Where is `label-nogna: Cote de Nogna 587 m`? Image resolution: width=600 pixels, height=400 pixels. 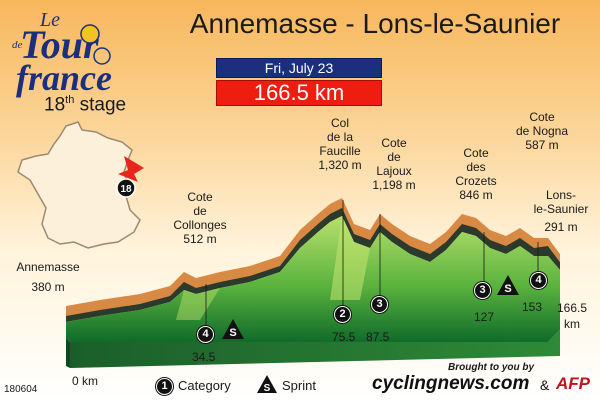 label-nogna: Cote de Nogna 587 m is located at coordinates (542, 131).